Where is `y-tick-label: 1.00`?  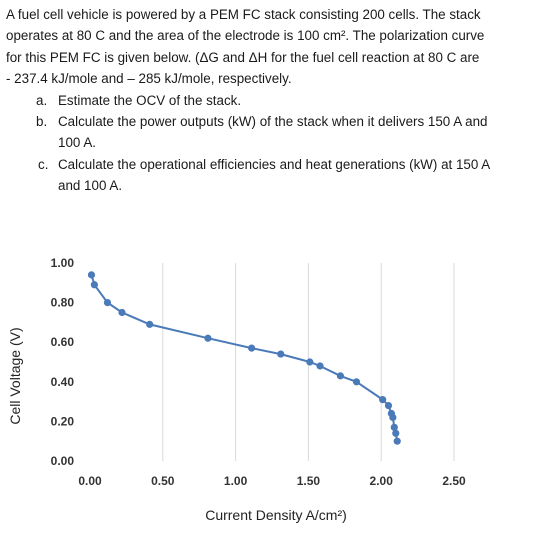
y-tick-label: 1.00 is located at coordinates (63, 263).